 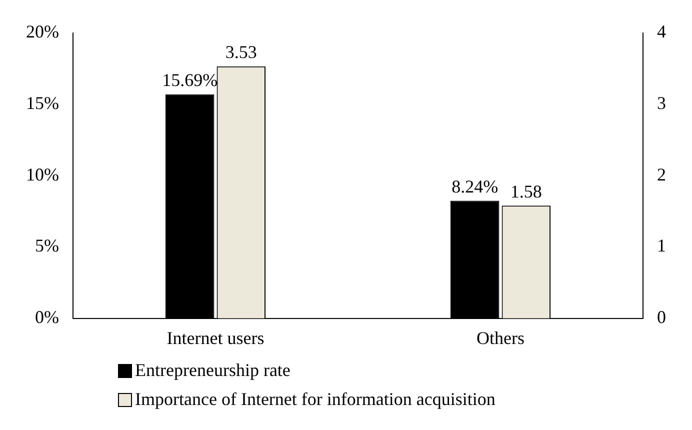 I want to click on y-tick-label: 0%, so click(x=46, y=317).